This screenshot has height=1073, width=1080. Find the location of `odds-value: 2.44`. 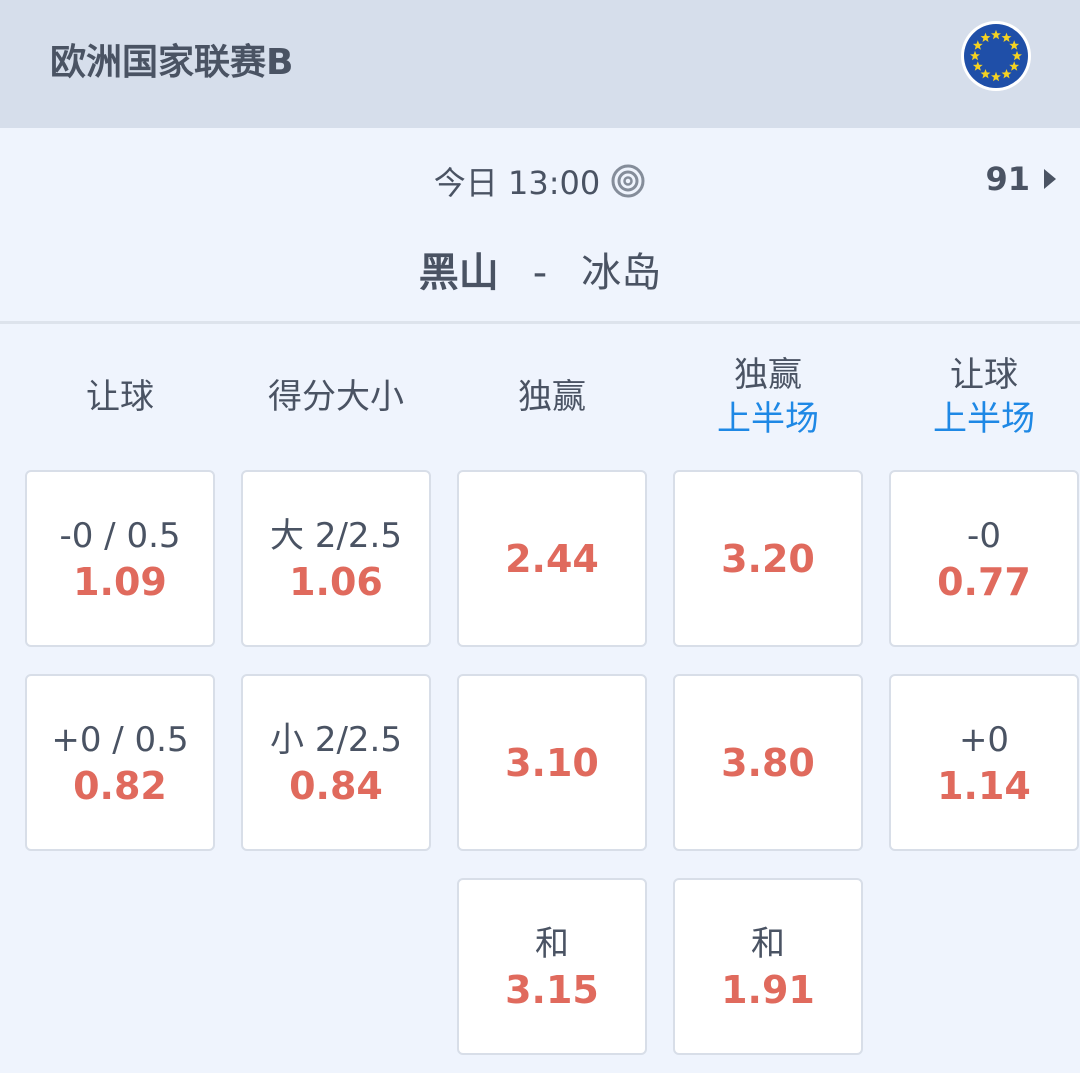

odds-value: 2.44 is located at coordinates (552, 558).